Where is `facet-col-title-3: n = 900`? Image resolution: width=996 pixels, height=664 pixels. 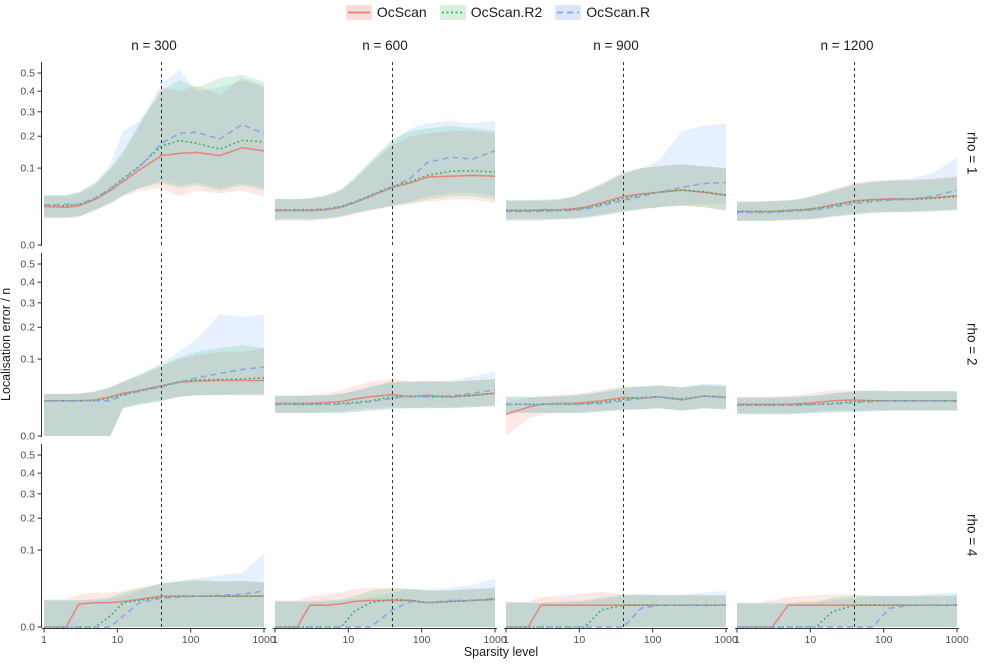 facet-col-title-3: n = 900 is located at coordinates (616, 45).